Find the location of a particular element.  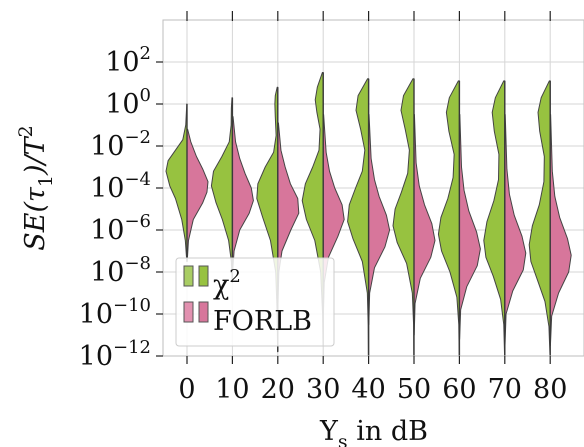

x-axis-label-suffix: in dB is located at coordinates (388, 431).